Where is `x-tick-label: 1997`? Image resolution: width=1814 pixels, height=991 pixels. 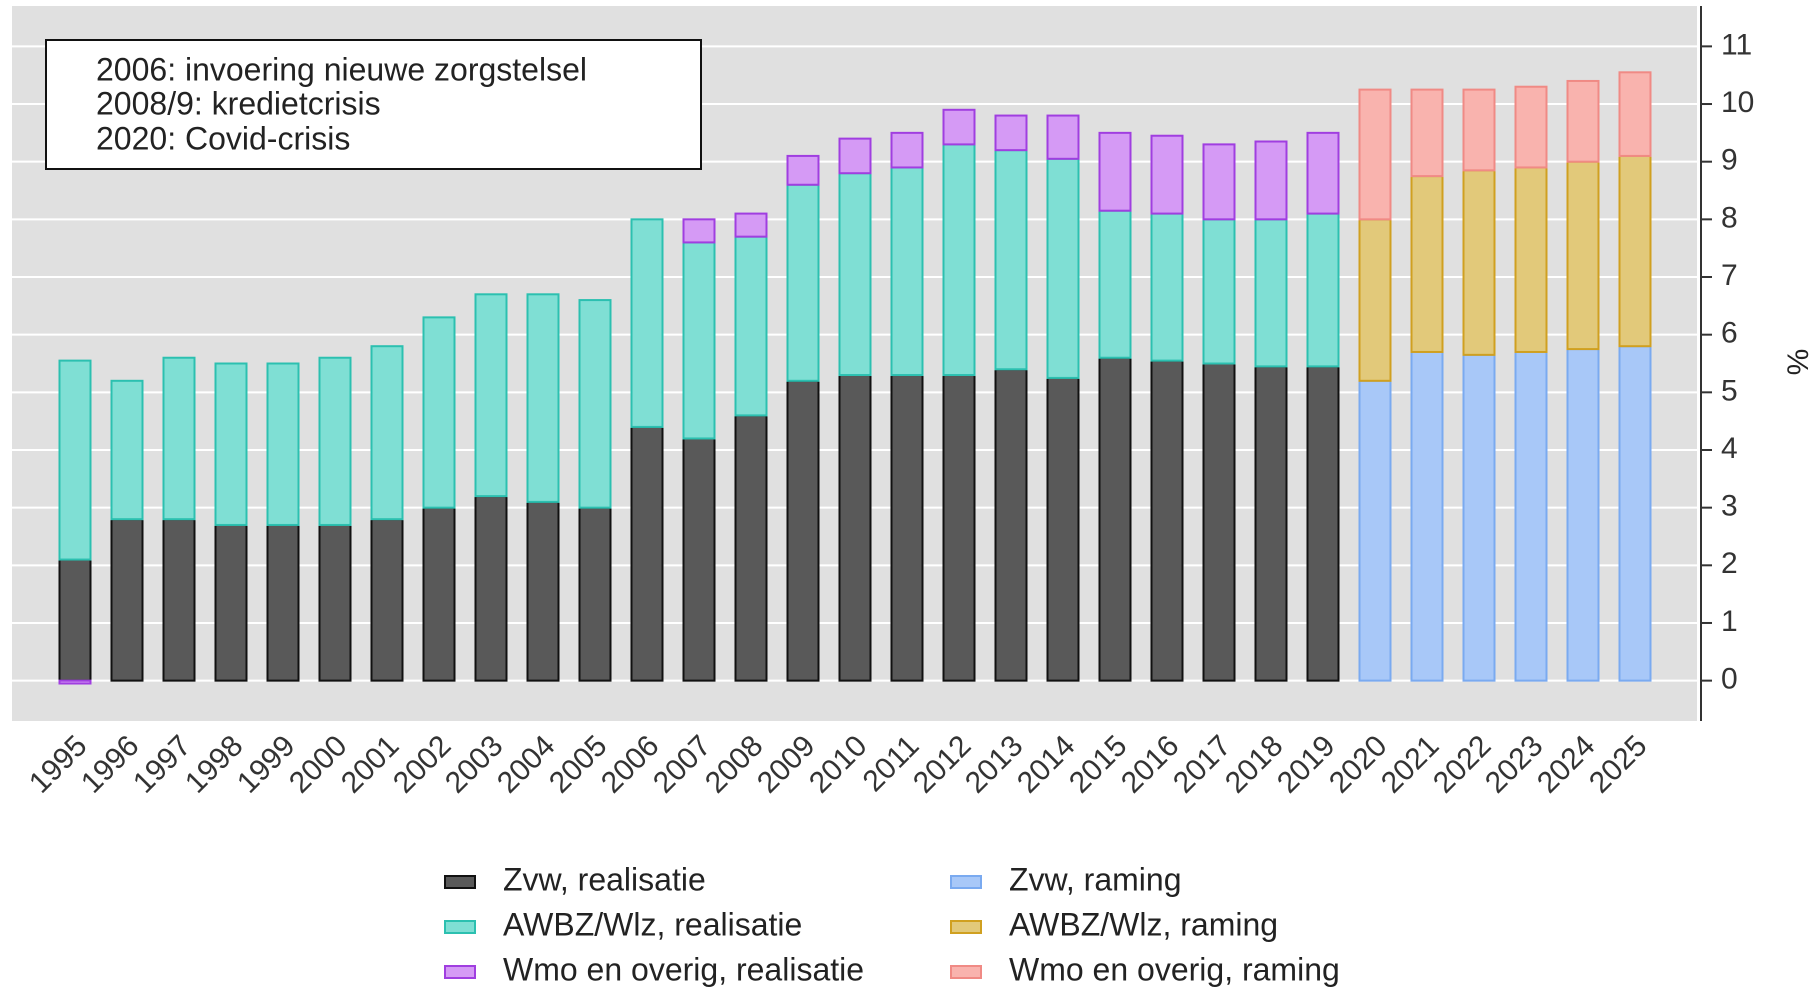
x-tick-label: 1997 is located at coordinates (162, 764).